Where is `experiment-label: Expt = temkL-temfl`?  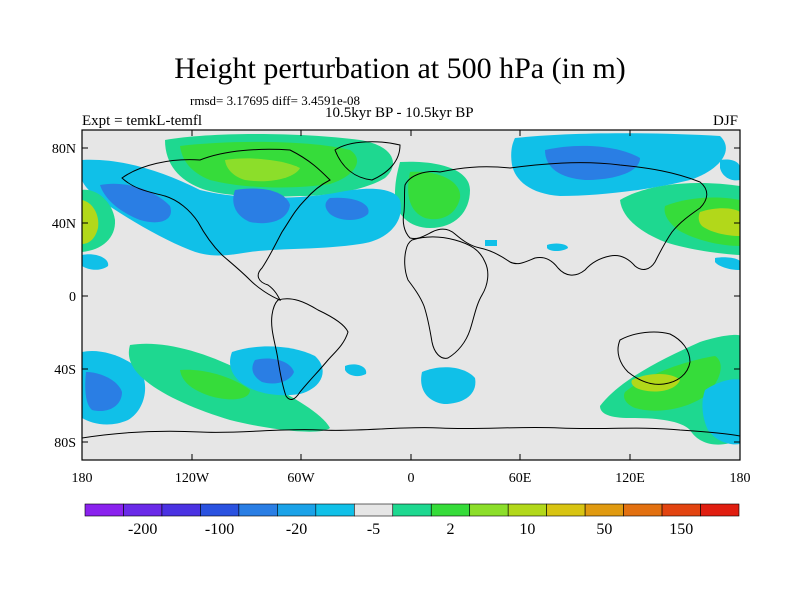 experiment-label: Expt = temkL-temfl is located at coordinates (142, 121).